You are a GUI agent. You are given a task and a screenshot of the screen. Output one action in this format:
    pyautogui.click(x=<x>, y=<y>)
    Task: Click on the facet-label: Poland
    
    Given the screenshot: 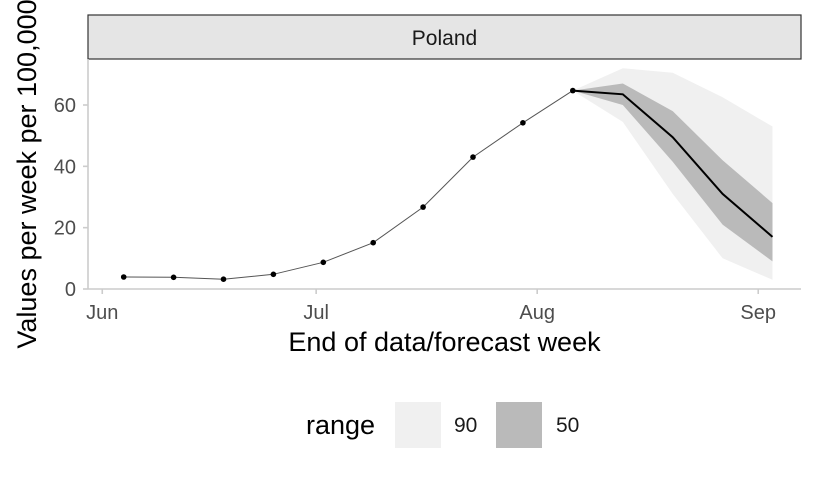 What is the action you would take?
    pyautogui.click(x=444, y=38)
    